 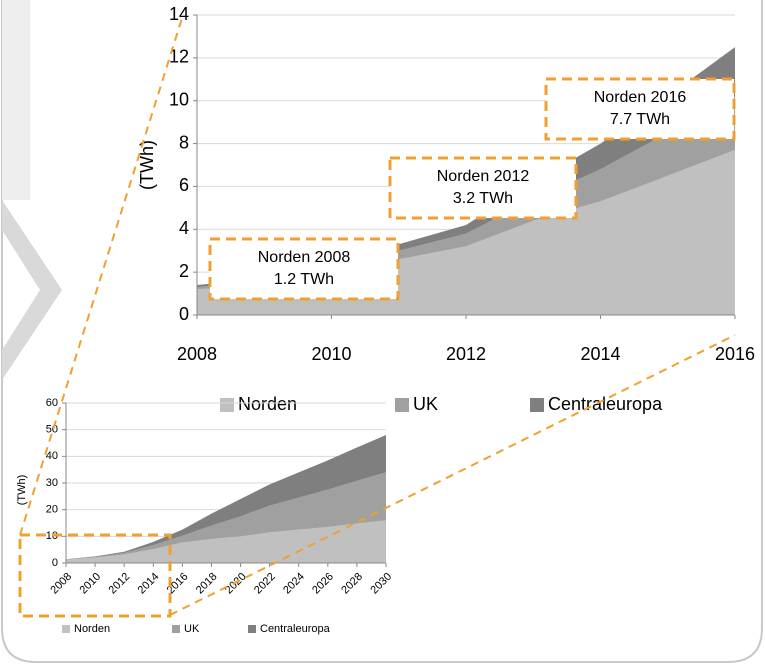 I want to click on chevron, so click(x=32, y=290).